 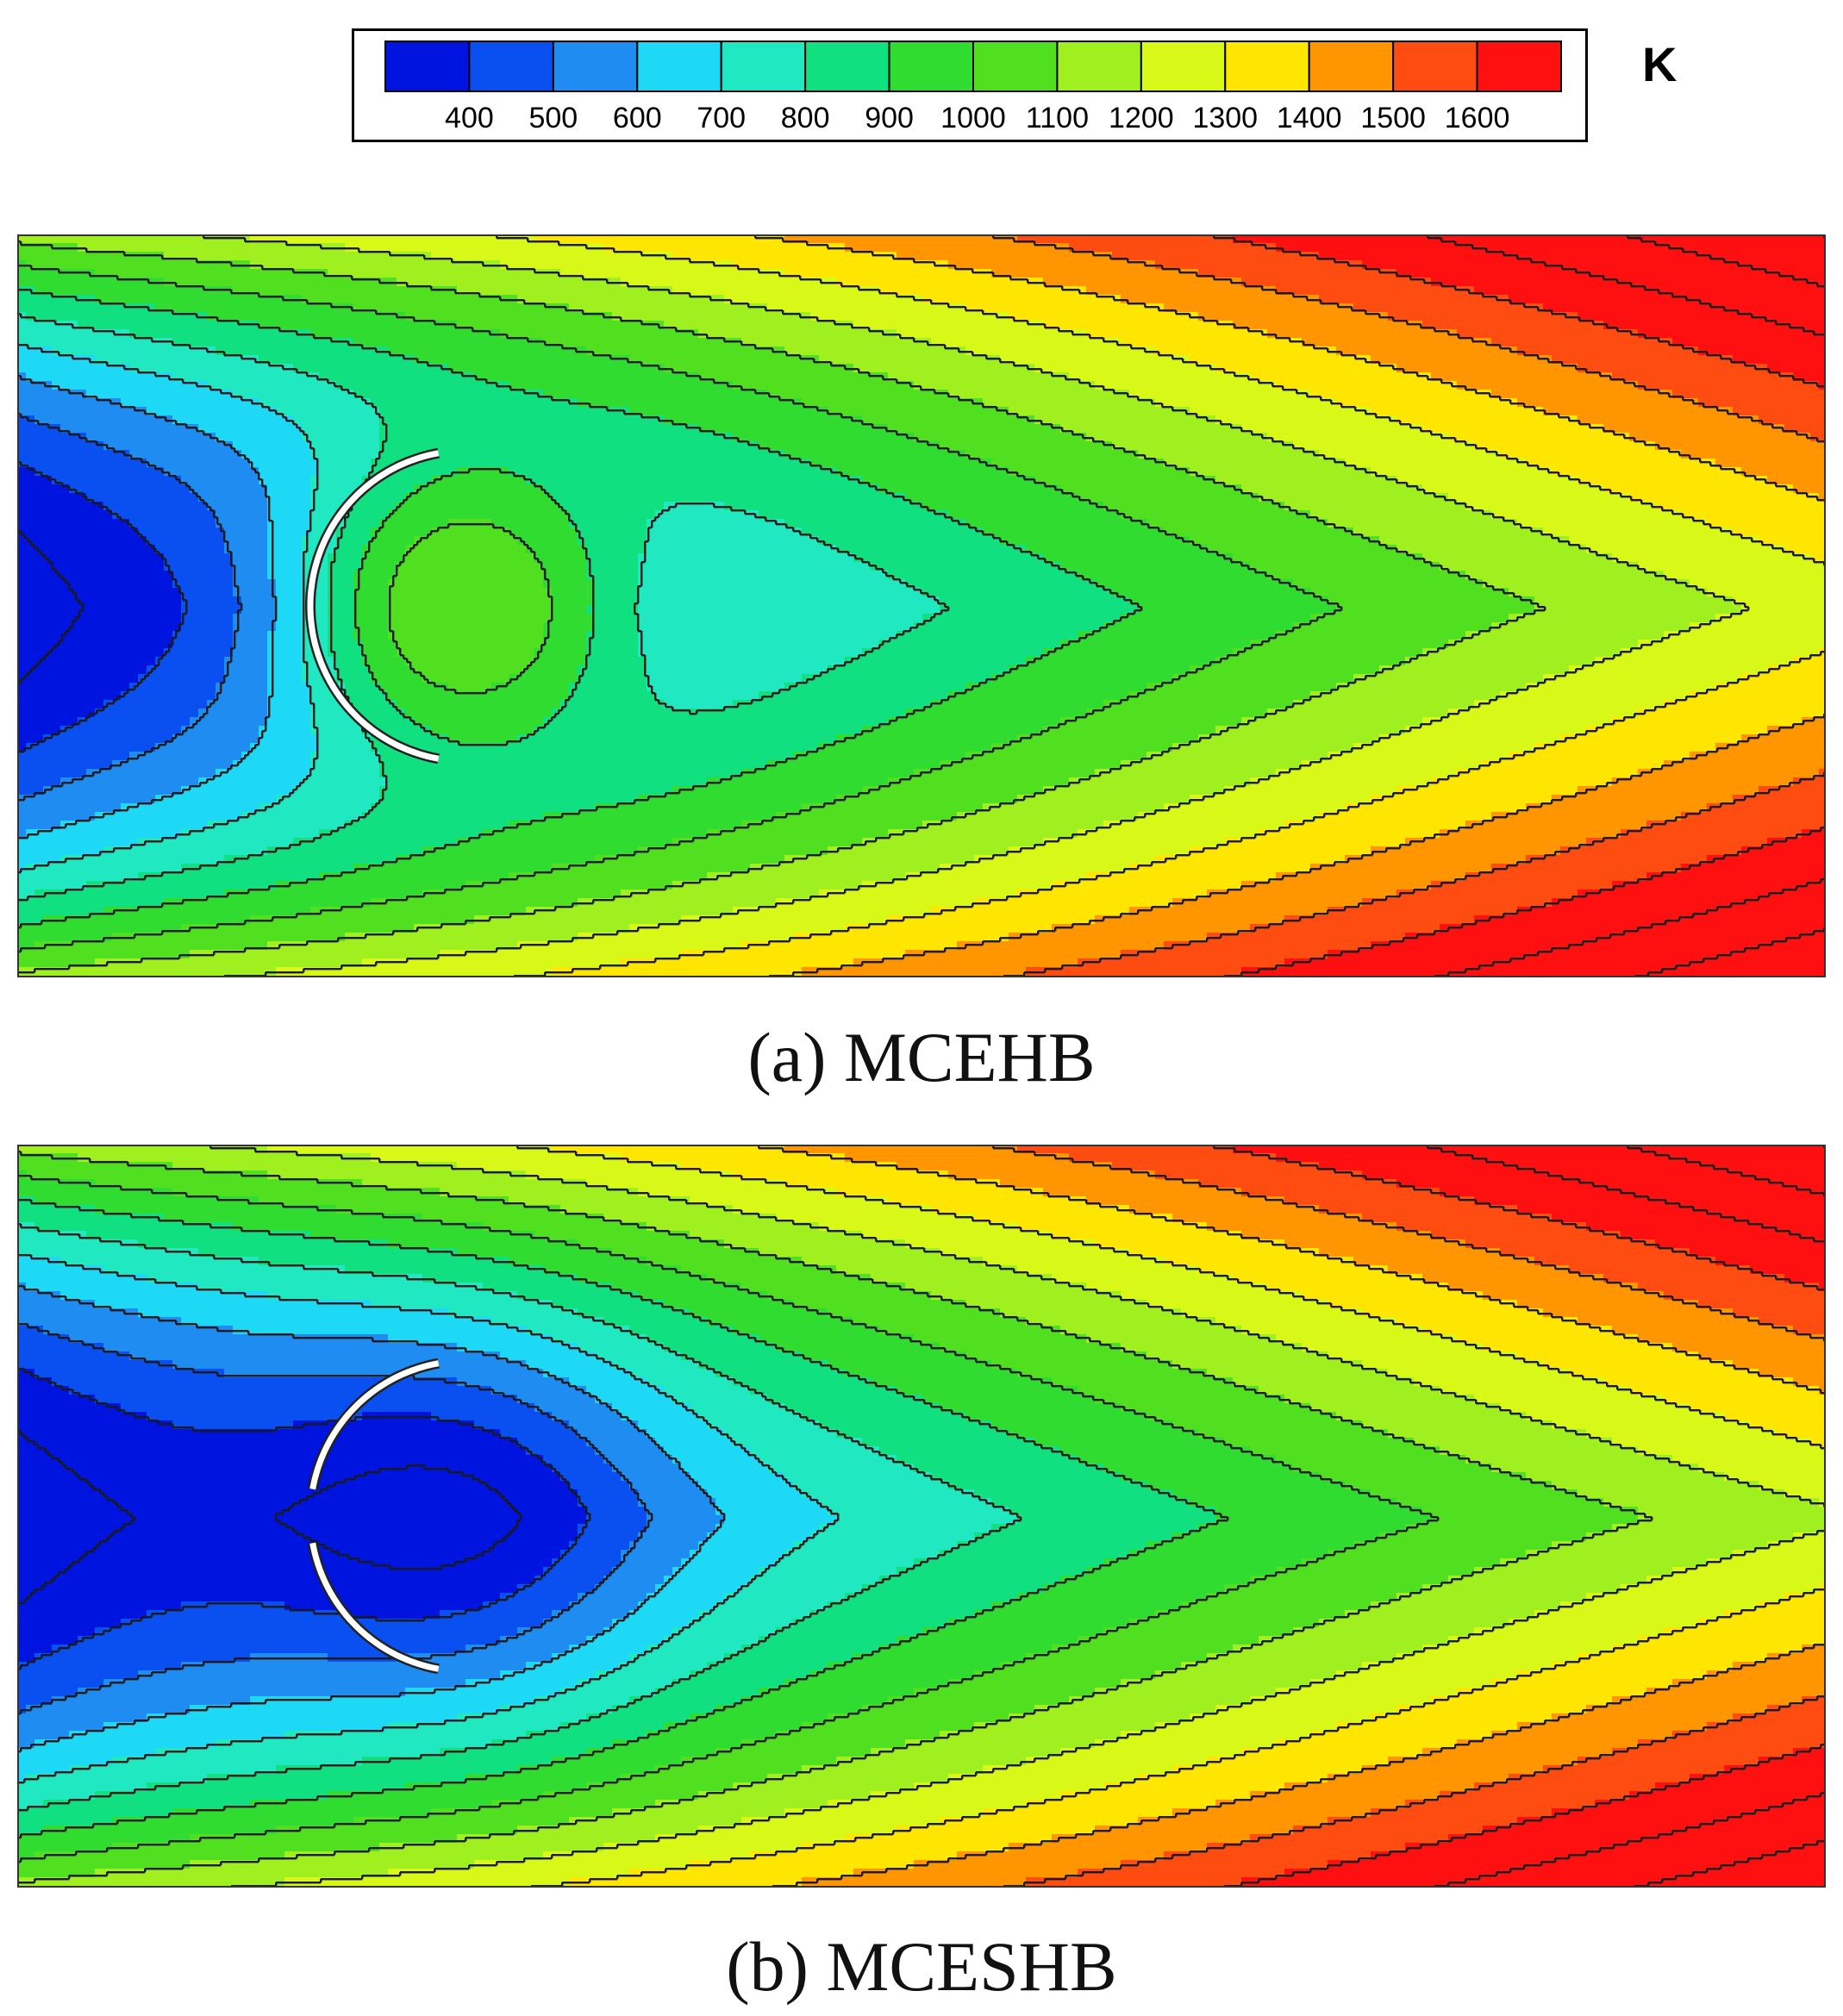 What do you see at coordinates (637, 118) in the screenshot?
I see `legend-tick-label: 600` at bounding box center [637, 118].